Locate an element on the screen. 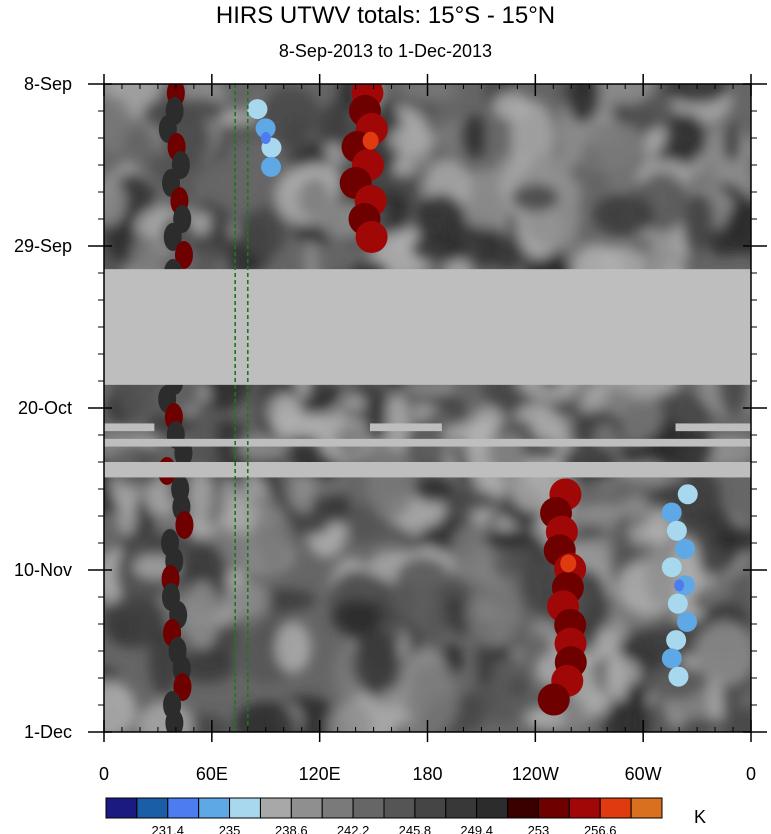  x-tick-label: 120W is located at coordinates (535, 774).